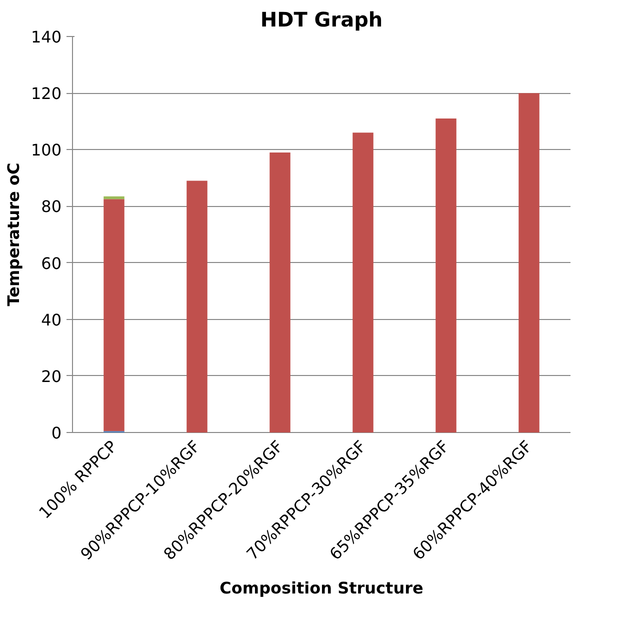  Describe the element at coordinates (51, 263) in the screenshot. I see `y-tick-label: 60` at that location.